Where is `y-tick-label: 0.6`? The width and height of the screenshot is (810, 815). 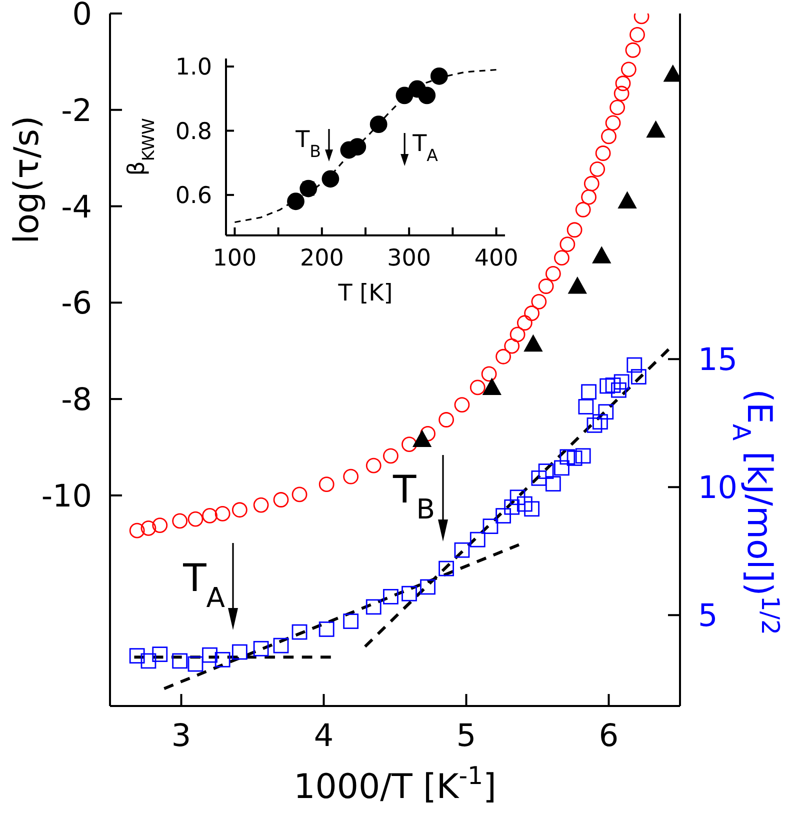
y-tick-label: 0.6 is located at coordinates (193, 196).